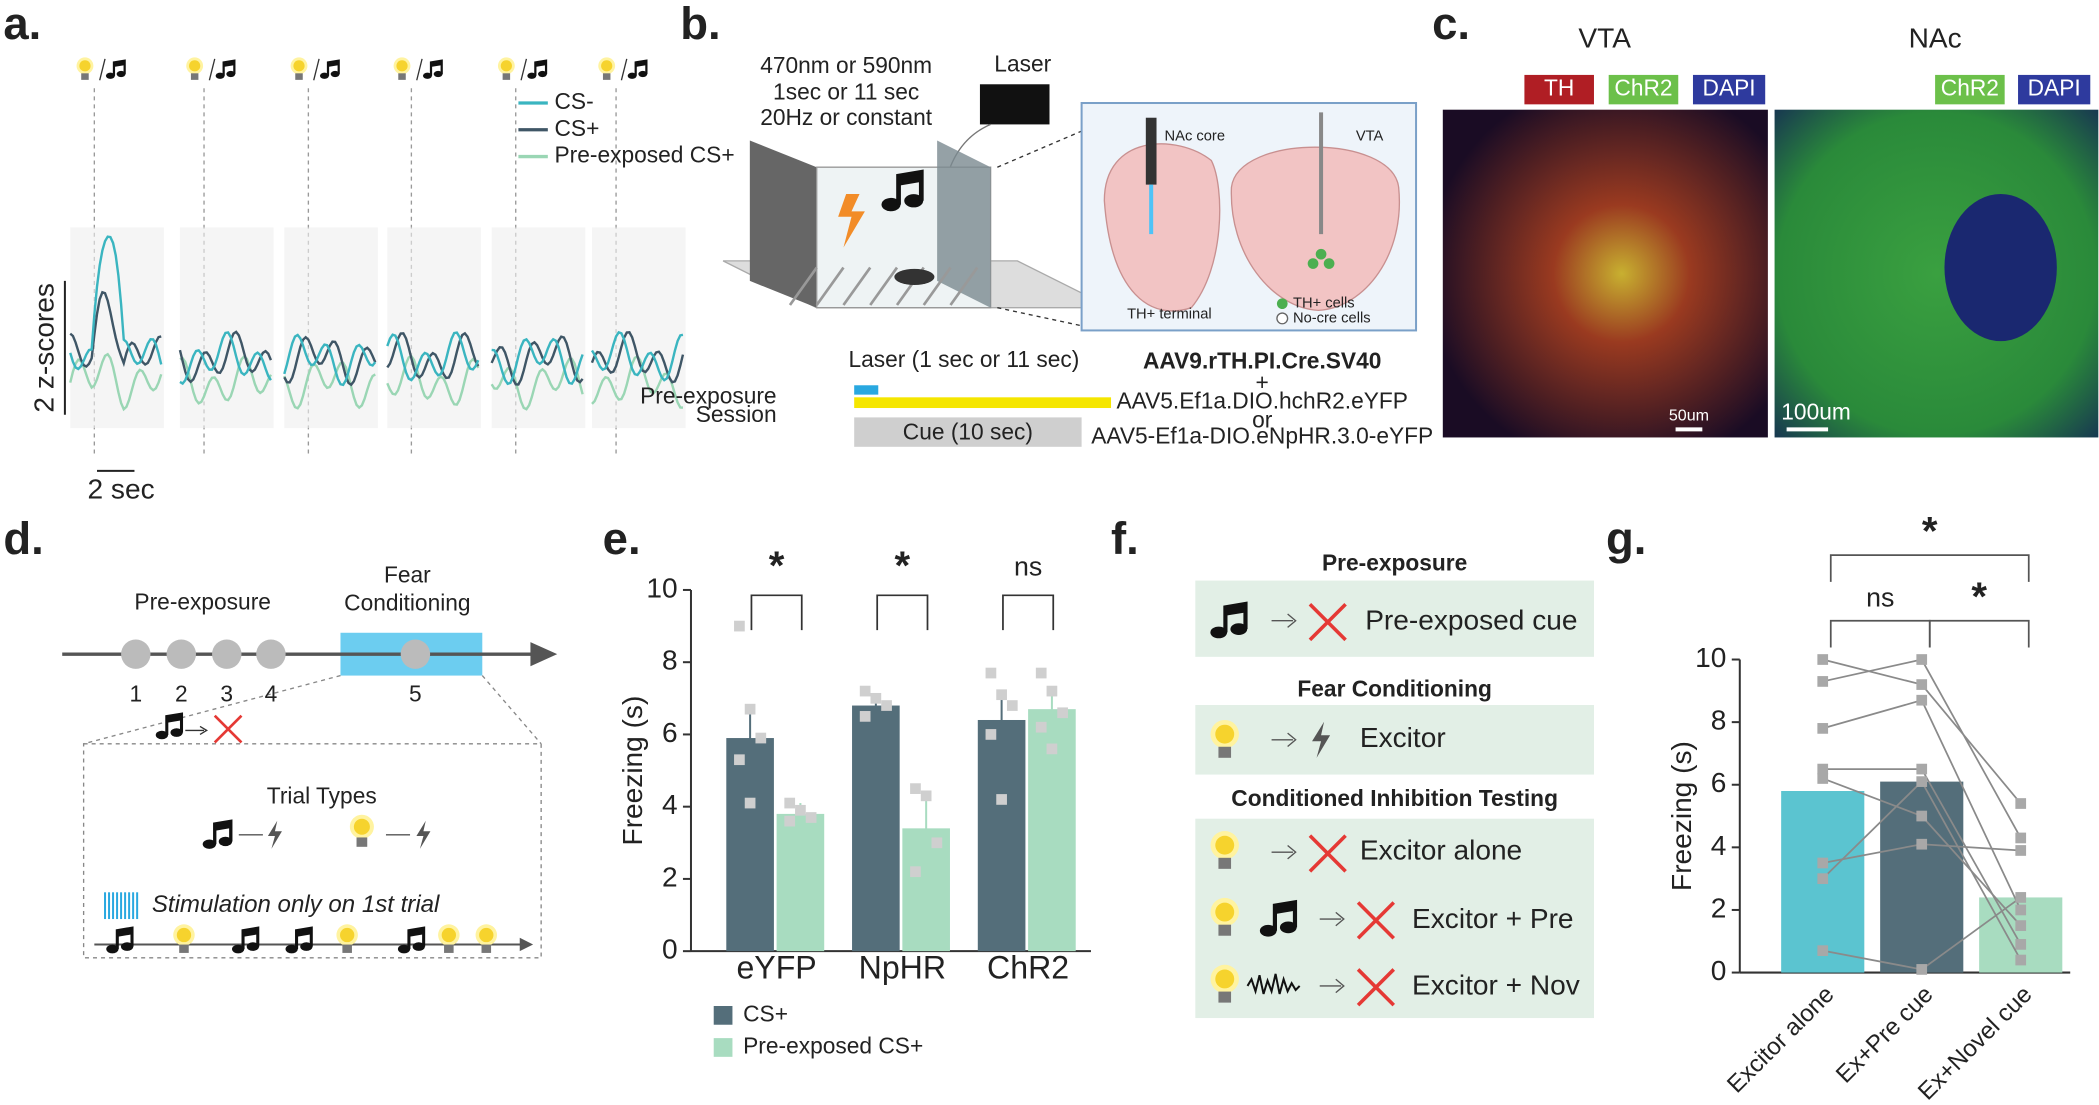  I want to click on session-number: 4, so click(271, 694).